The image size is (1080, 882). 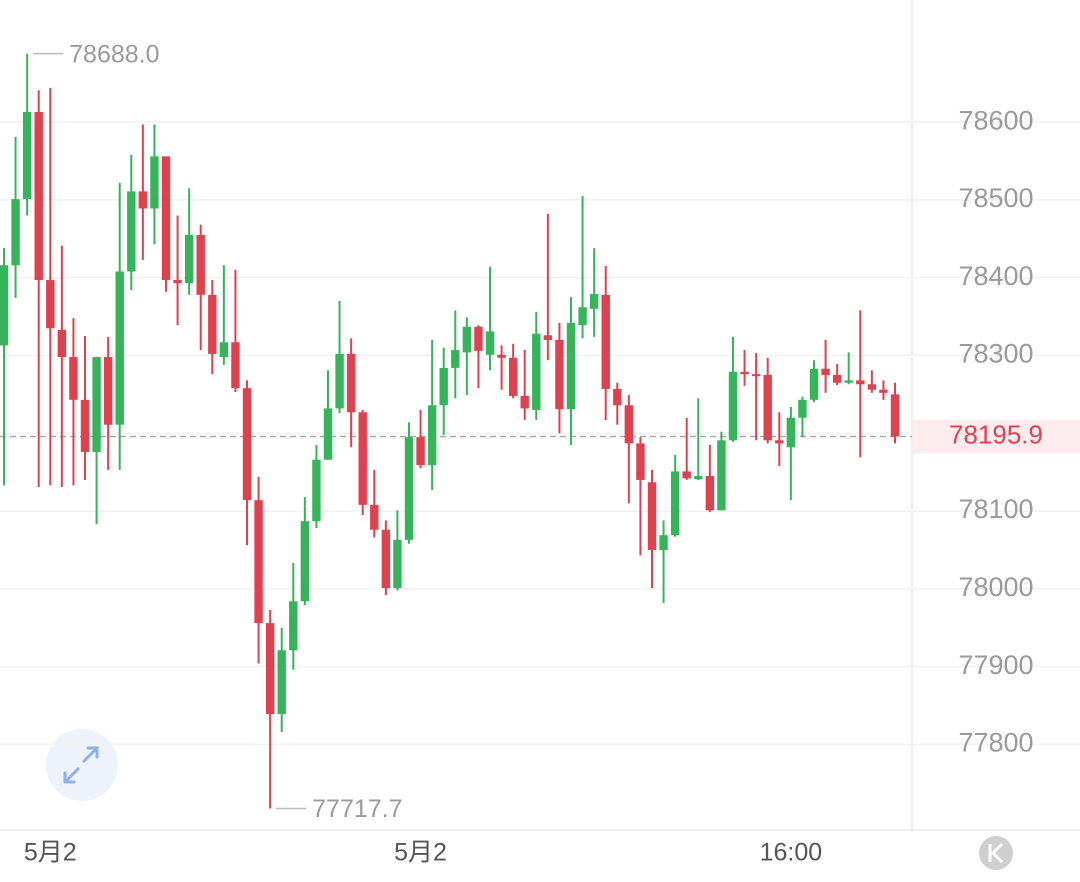 I want to click on y-tick-label: 78100, so click(x=995, y=509).